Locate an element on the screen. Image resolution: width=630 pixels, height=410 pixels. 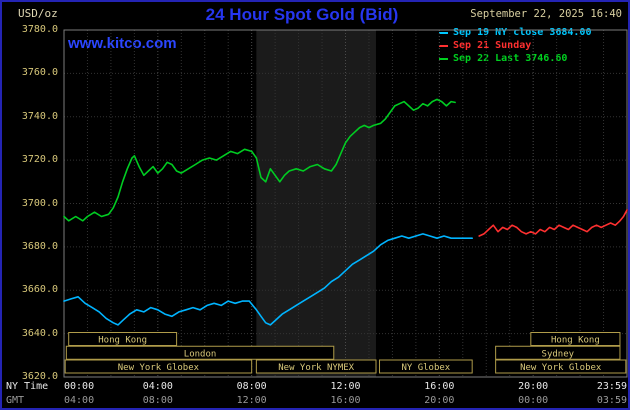
kitco-link: www.kitco.com is located at coordinates (122, 43).